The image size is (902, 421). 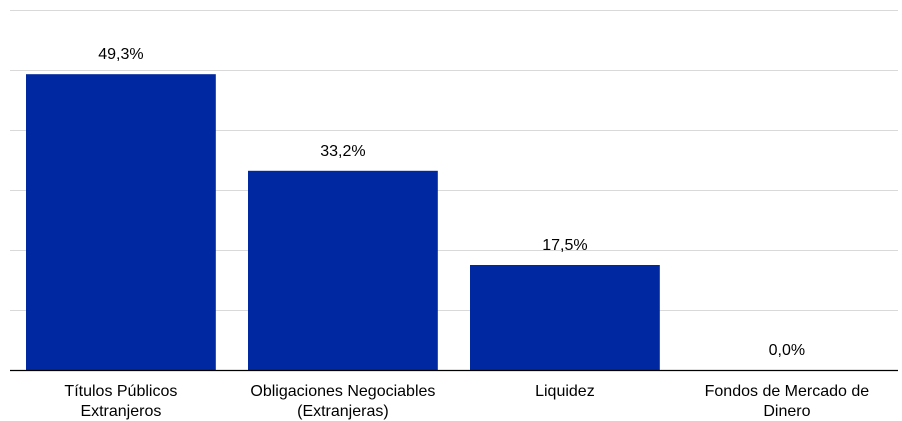 What do you see at coordinates (120, 401) in the screenshot?
I see `x-tick-label: Títulos Públicos Extranjeros` at bounding box center [120, 401].